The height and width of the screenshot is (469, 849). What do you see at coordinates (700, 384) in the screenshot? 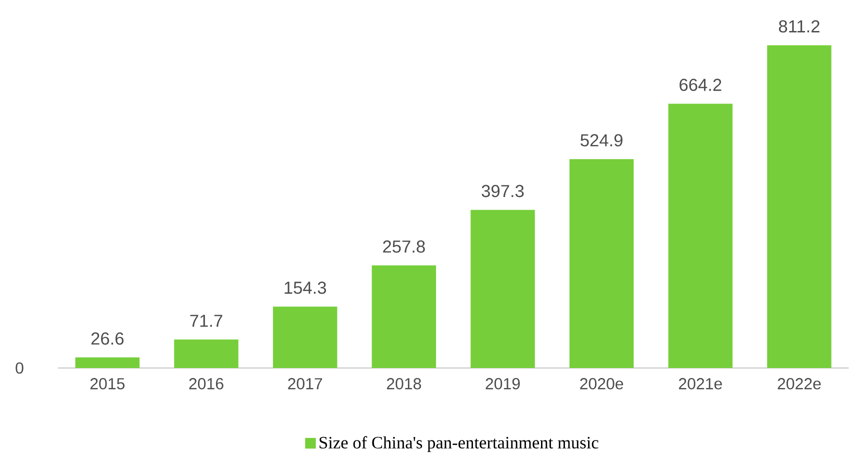
I see `x-tick-label: 2021e` at bounding box center [700, 384].